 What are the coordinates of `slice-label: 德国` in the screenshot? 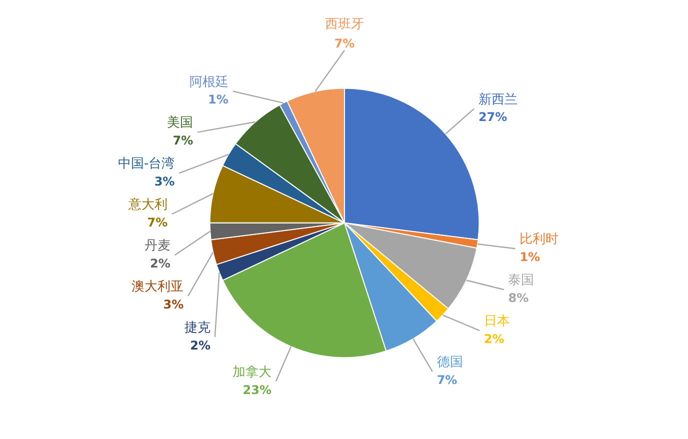 It's located at (449, 362).